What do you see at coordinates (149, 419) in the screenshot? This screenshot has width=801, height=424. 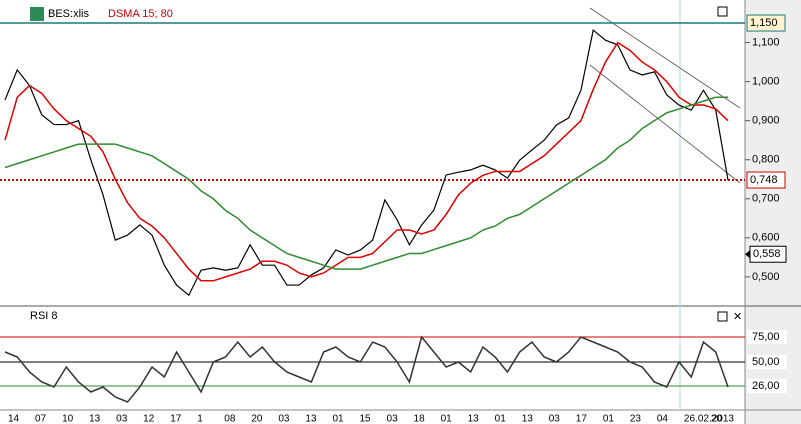 I see `x-tick-label: 12` at bounding box center [149, 419].